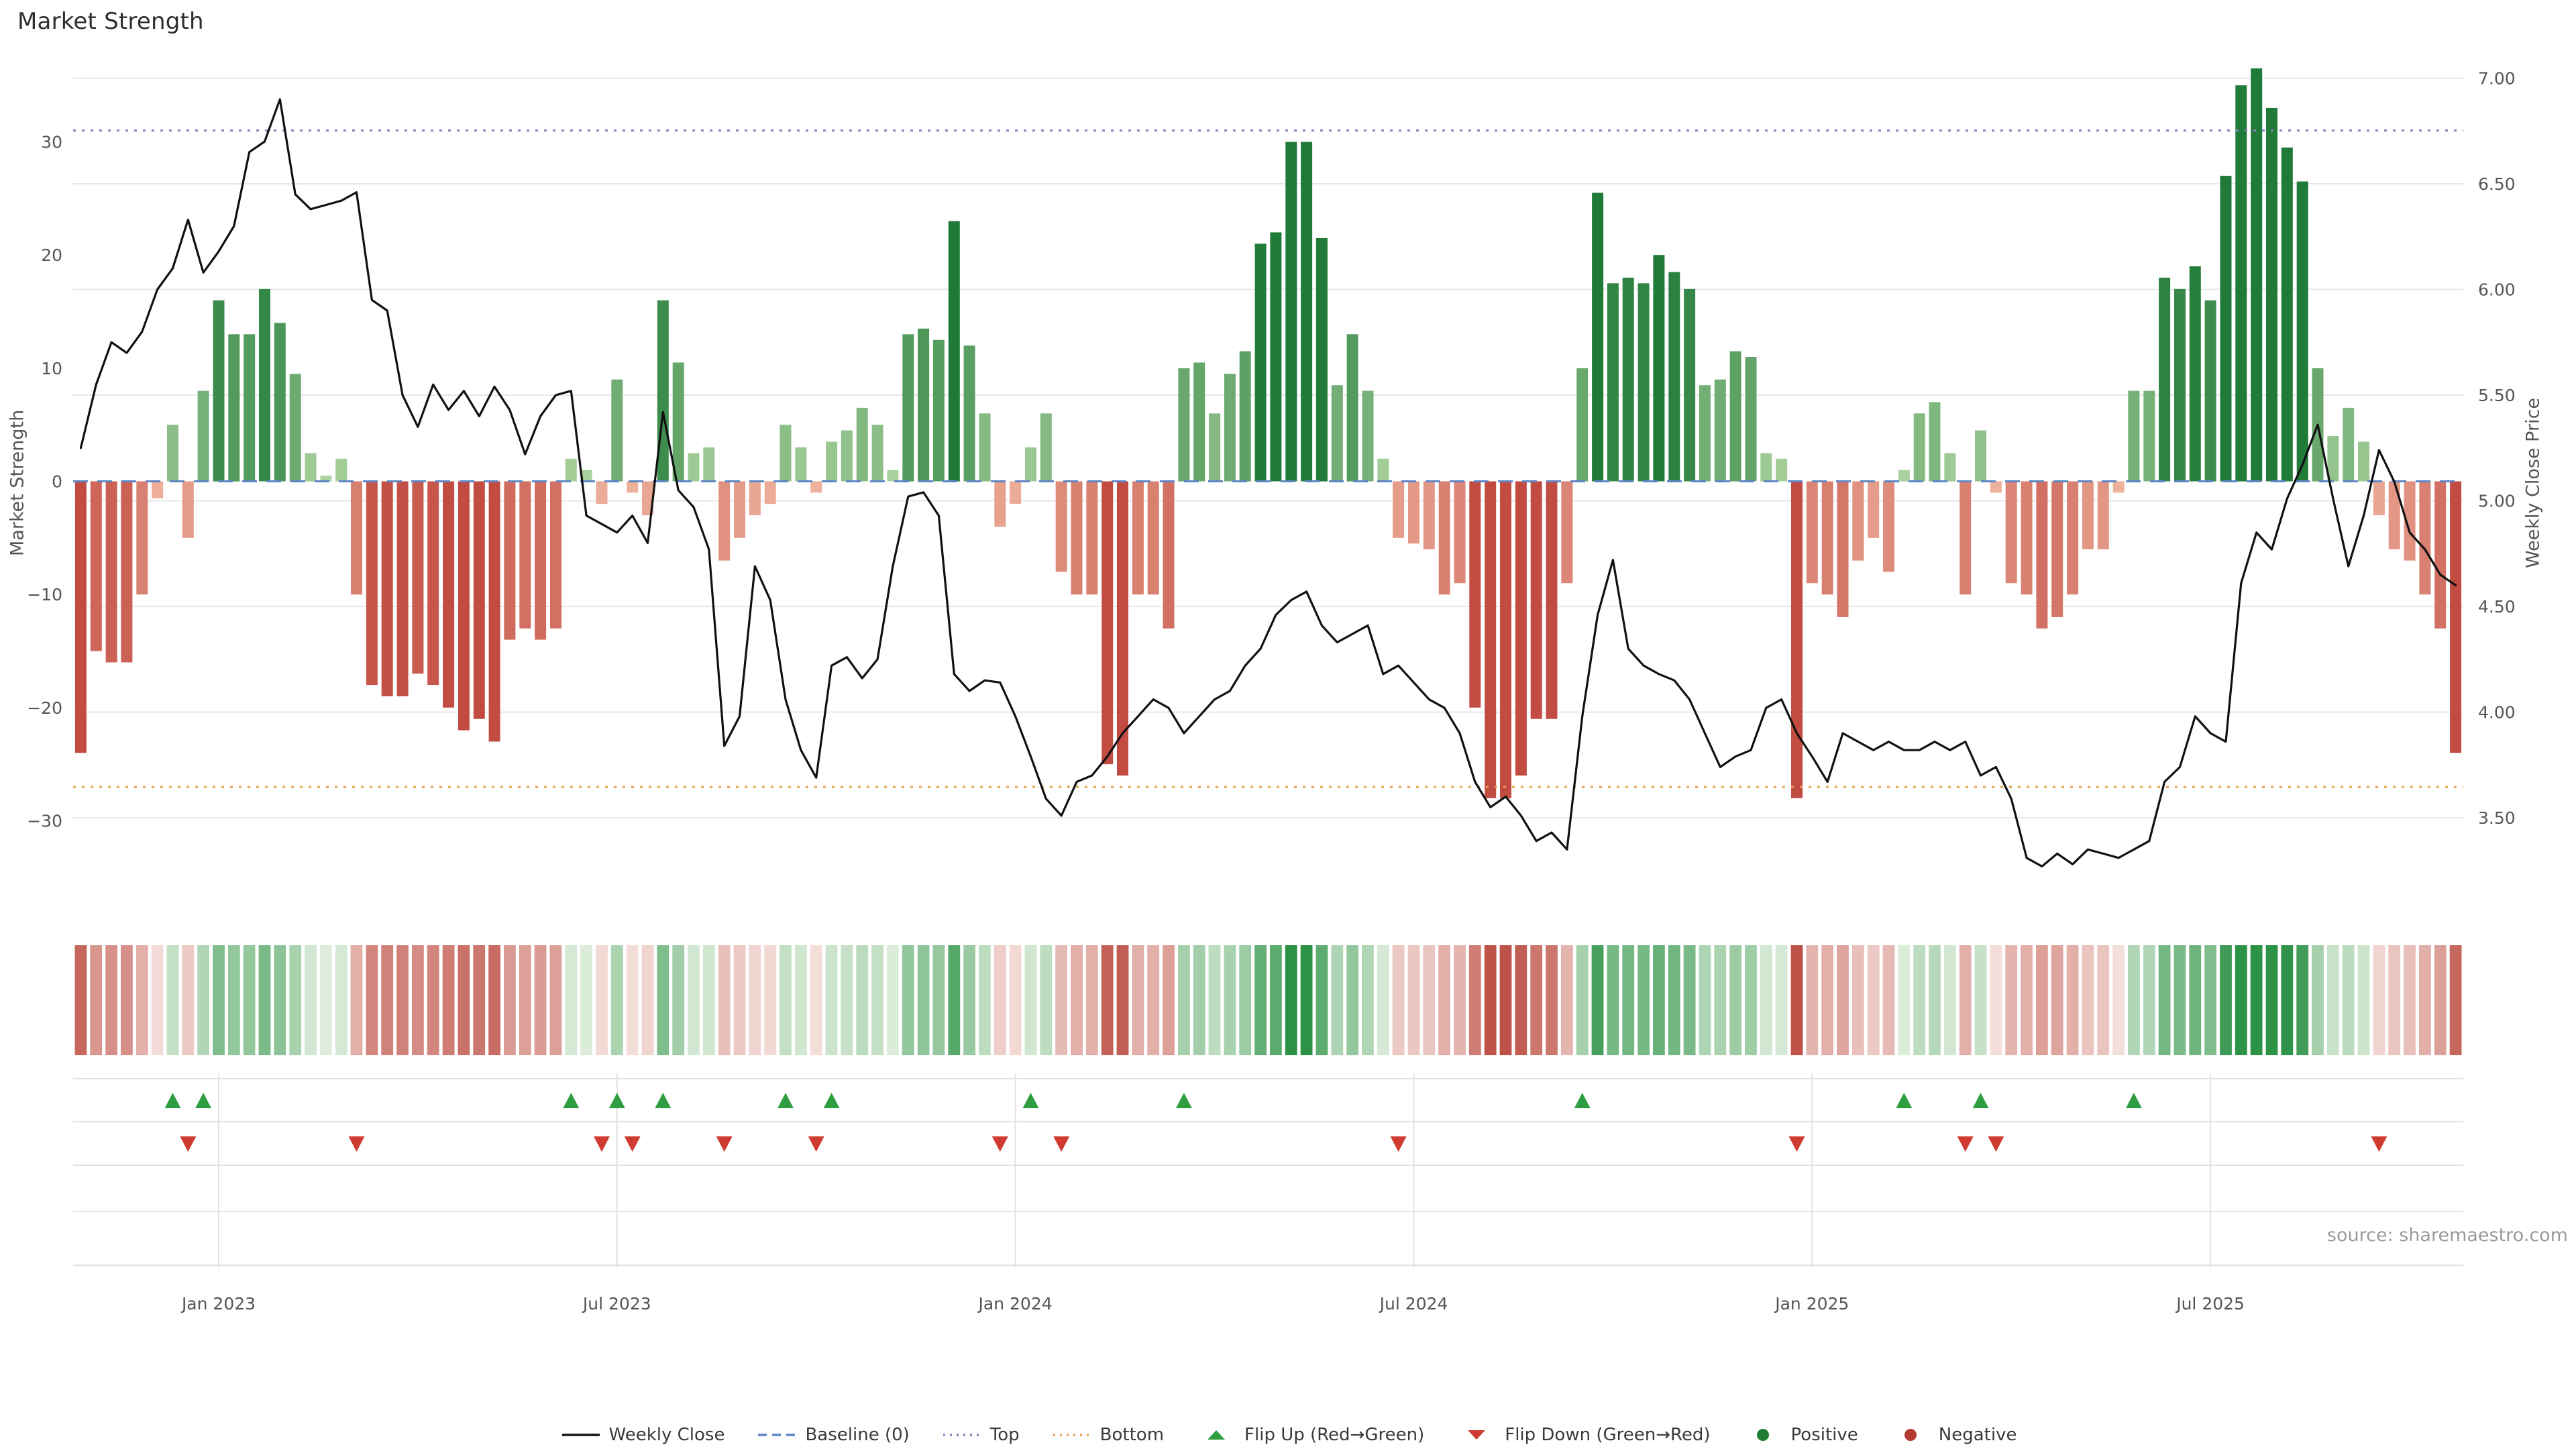  What do you see at coordinates (962, 1435) in the screenshot?
I see `top-line-icon` at bounding box center [962, 1435].